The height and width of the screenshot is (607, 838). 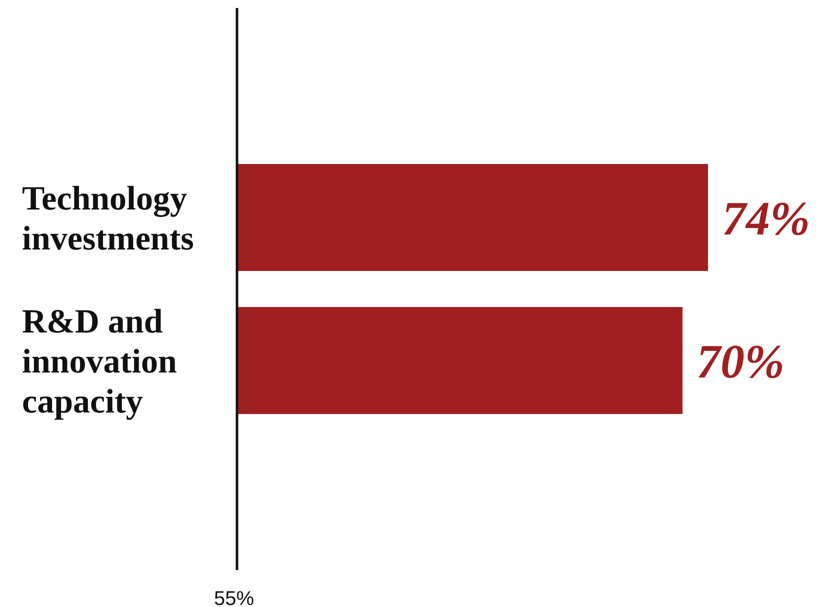 I want to click on text: 55%, so click(x=234, y=597).